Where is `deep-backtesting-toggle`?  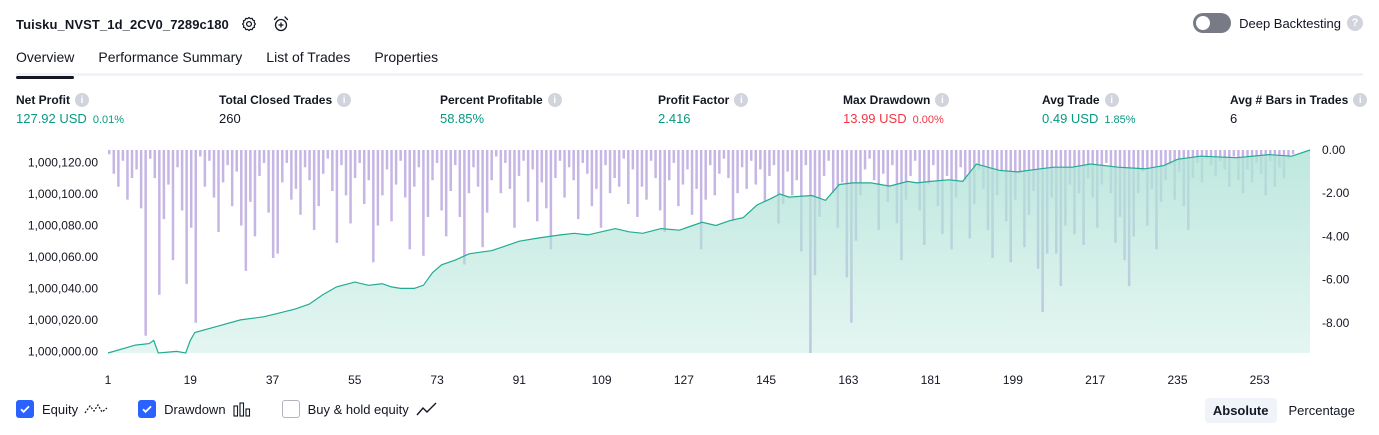 deep-backtesting-toggle is located at coordinates (1212, 23).